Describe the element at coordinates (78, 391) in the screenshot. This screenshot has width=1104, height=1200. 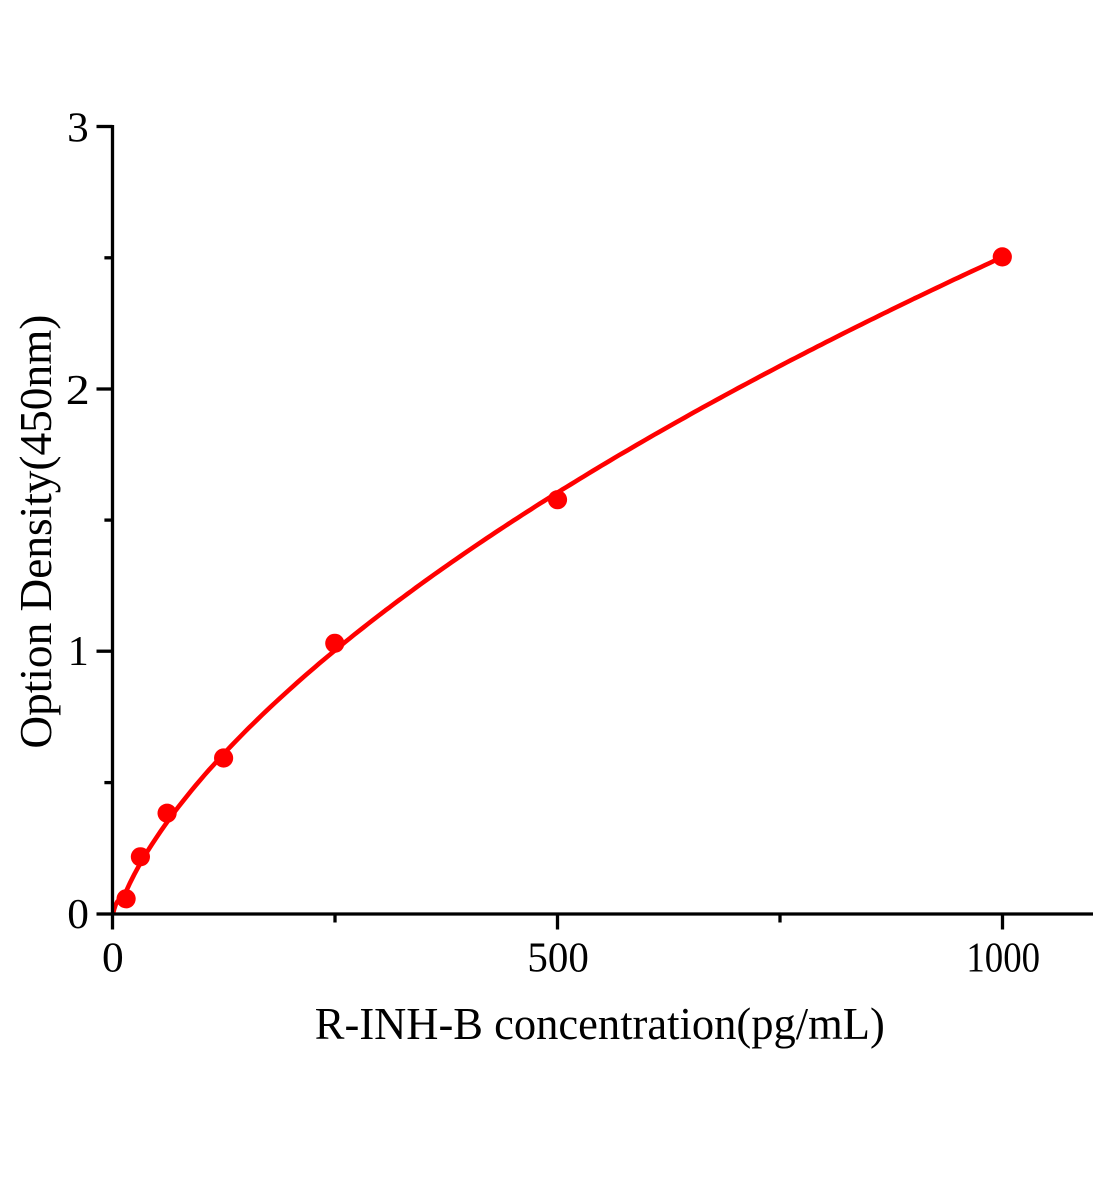
I see `svg-text: 2` at that location.